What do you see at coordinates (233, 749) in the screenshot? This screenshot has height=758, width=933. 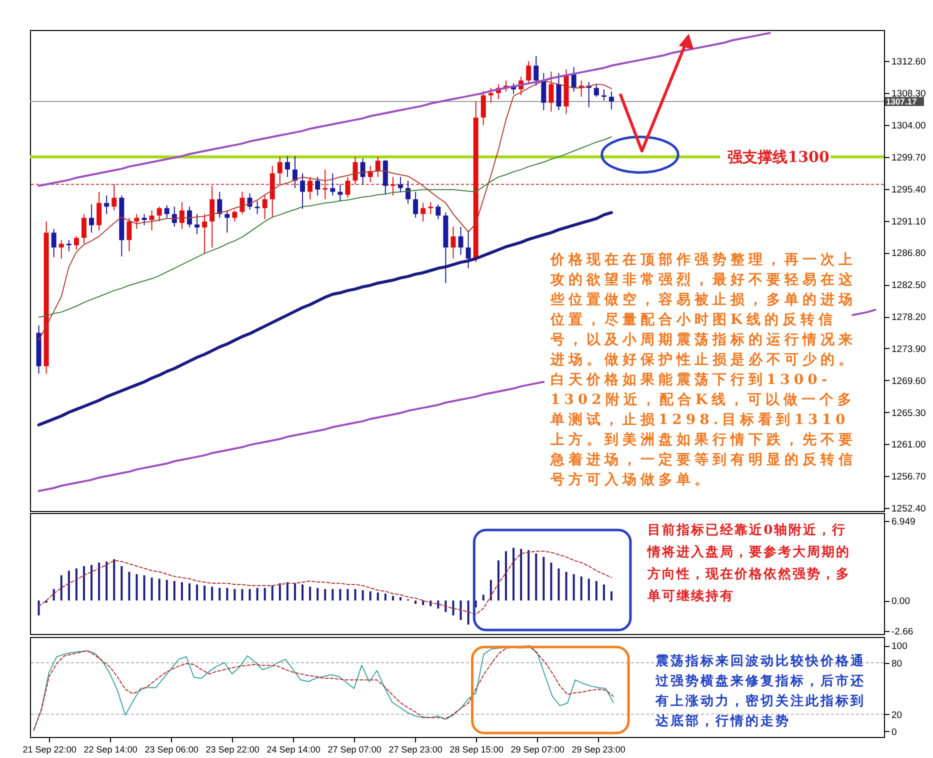 I see `x-tick-label: 23 Sep 22:00` at bounding box center [233, 749].